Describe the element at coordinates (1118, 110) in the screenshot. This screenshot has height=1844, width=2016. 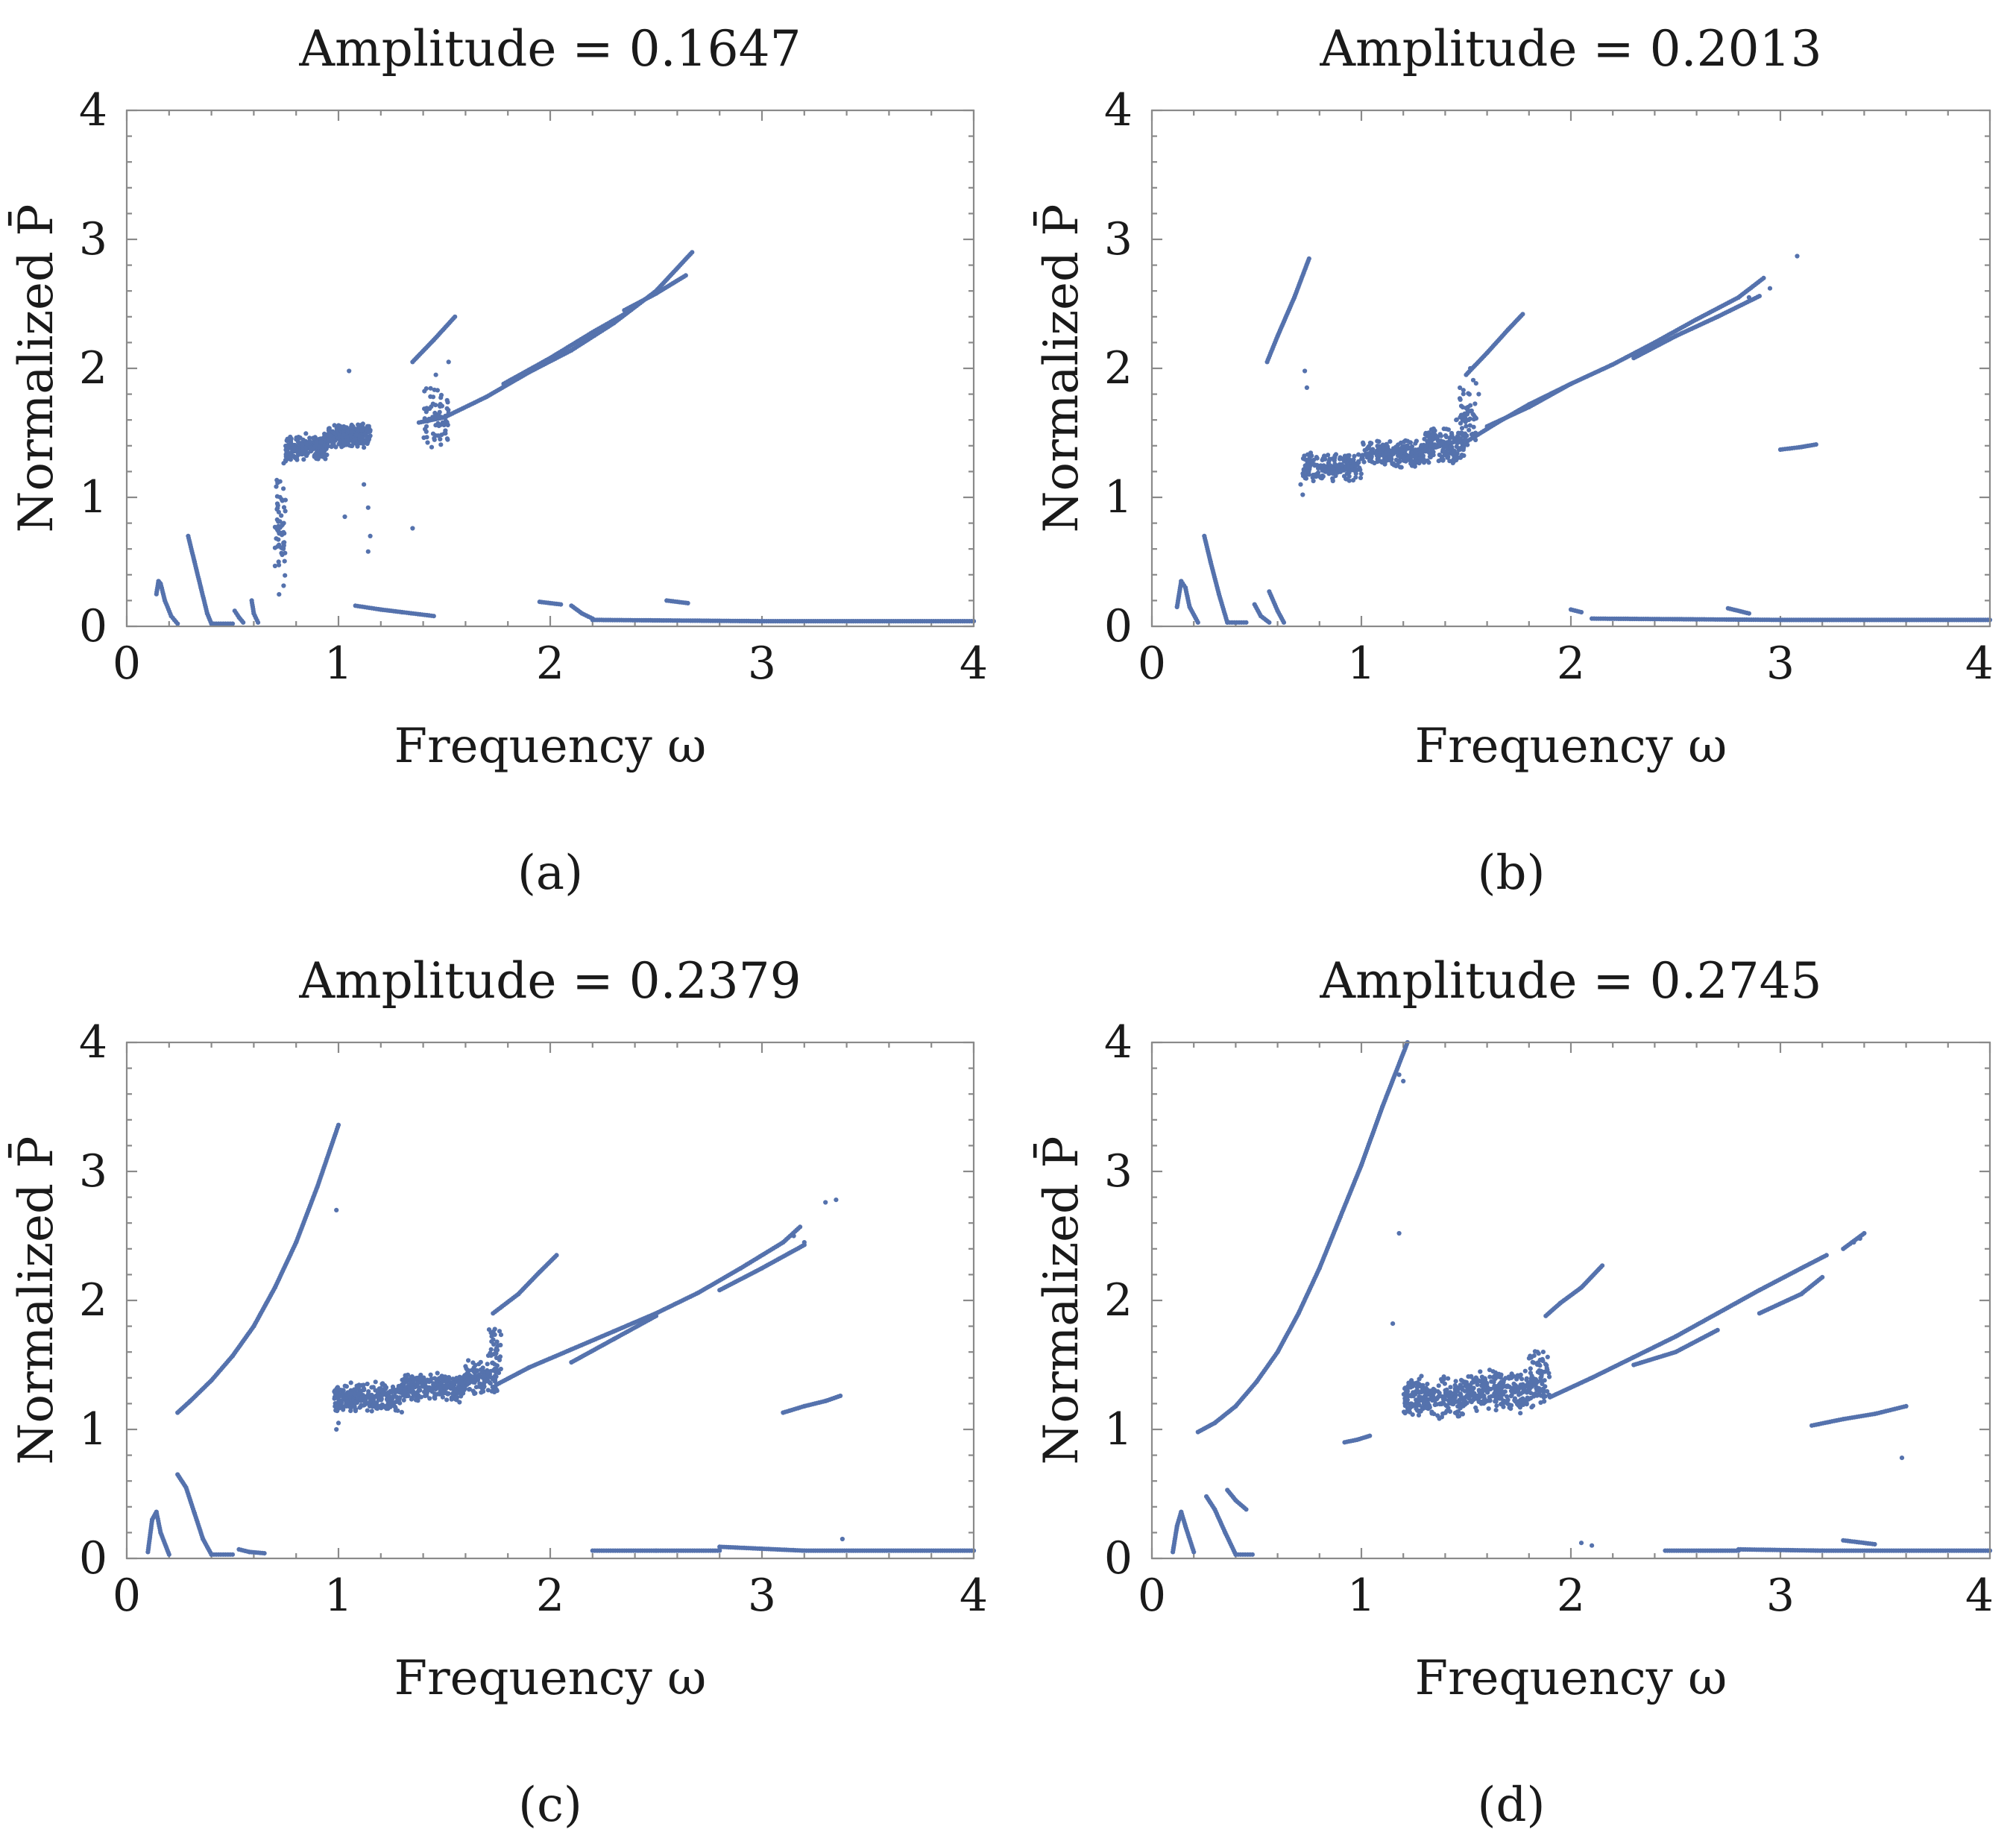
I see `panel-b-ytick-4: 4` at that location.